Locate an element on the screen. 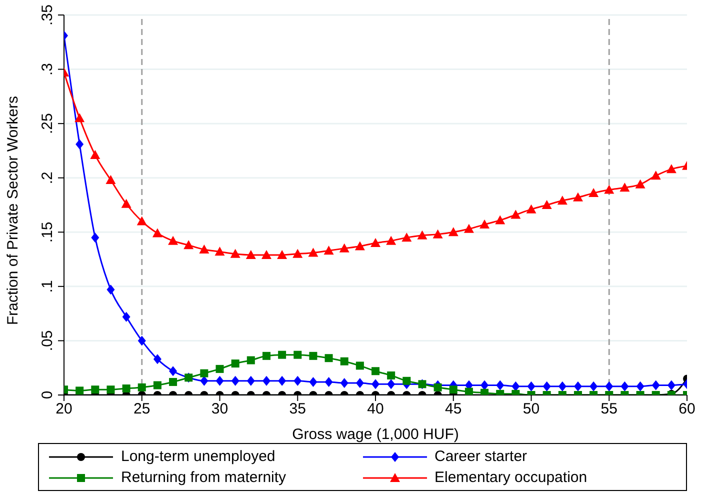  legend-label: Returning from maternity is located at coordinates (203, 477).